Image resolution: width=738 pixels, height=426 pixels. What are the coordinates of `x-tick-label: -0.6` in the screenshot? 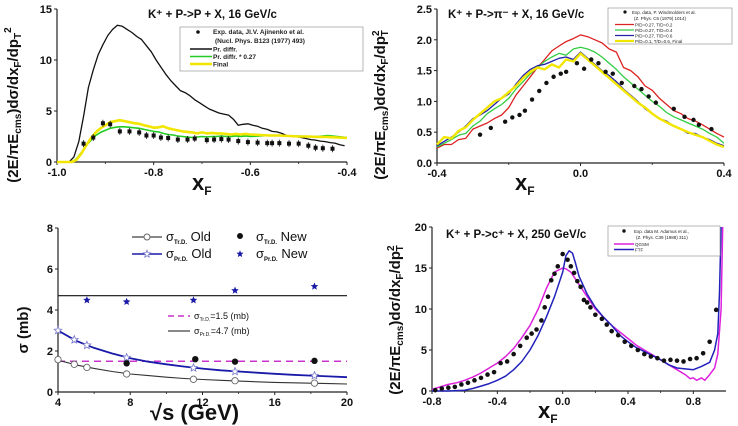 It's located at (250, 173).